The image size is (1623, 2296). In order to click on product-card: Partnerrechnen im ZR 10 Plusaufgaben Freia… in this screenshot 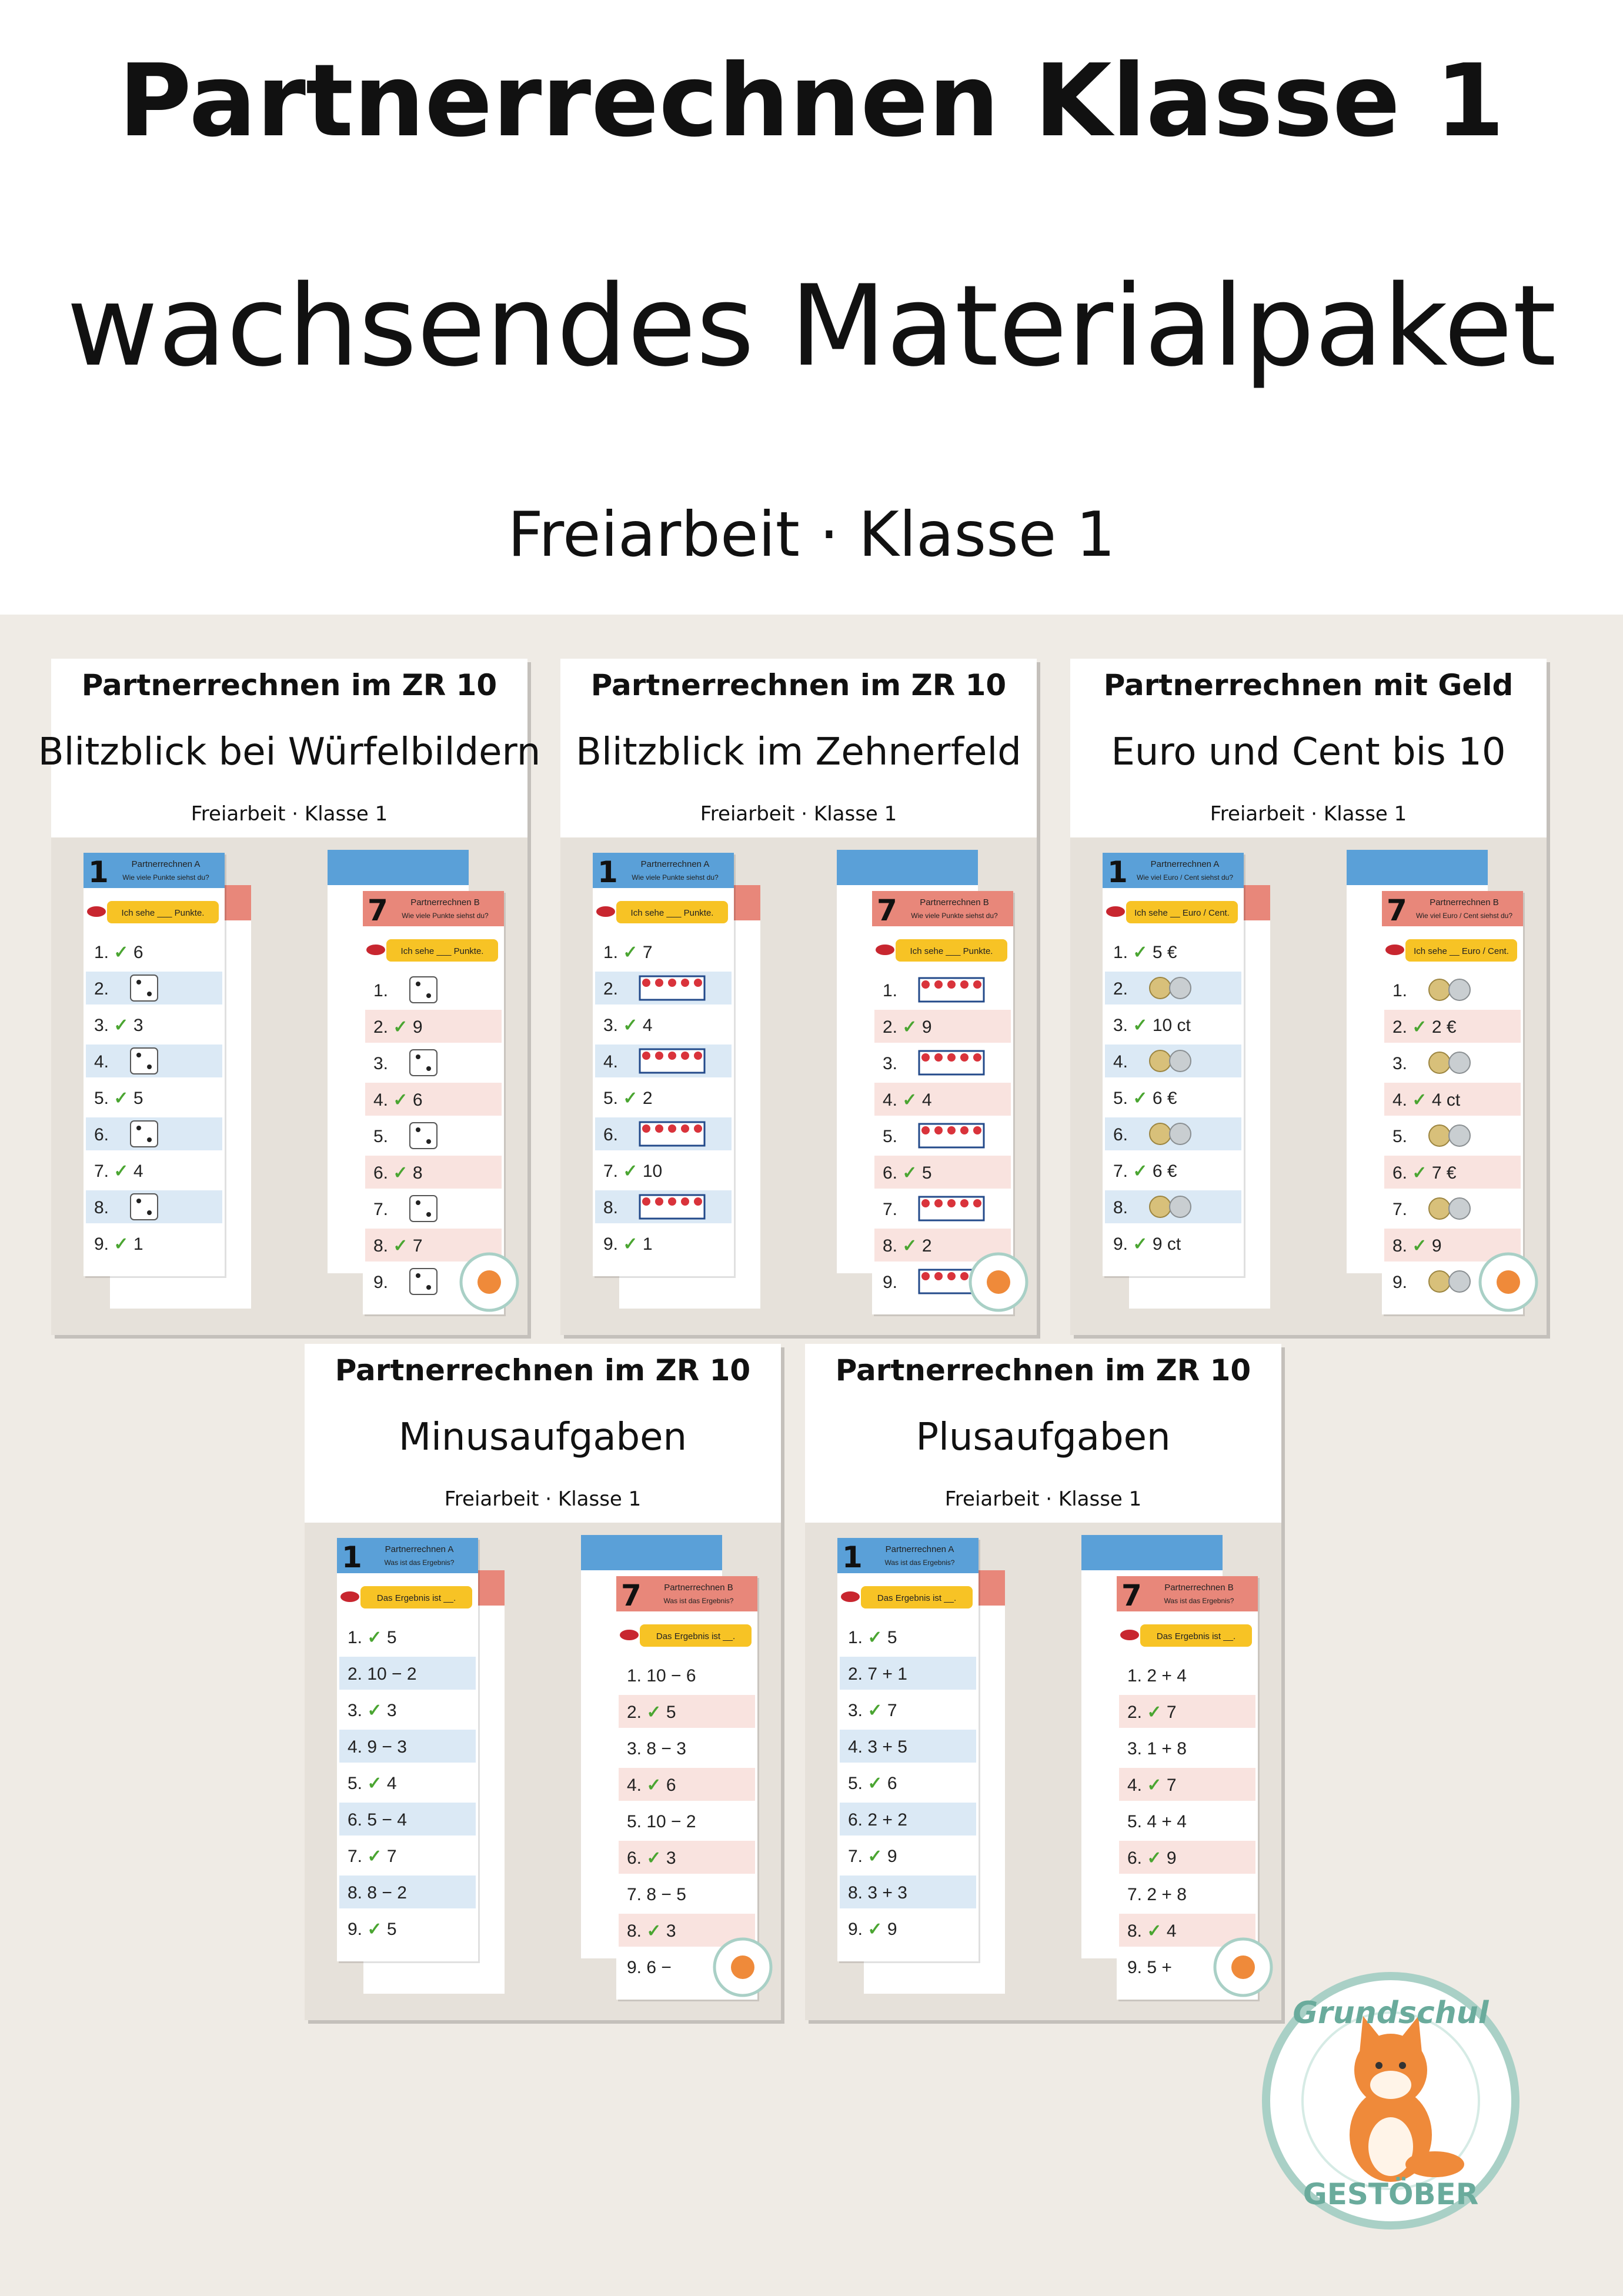, I will do `click(1045, 1684)`.